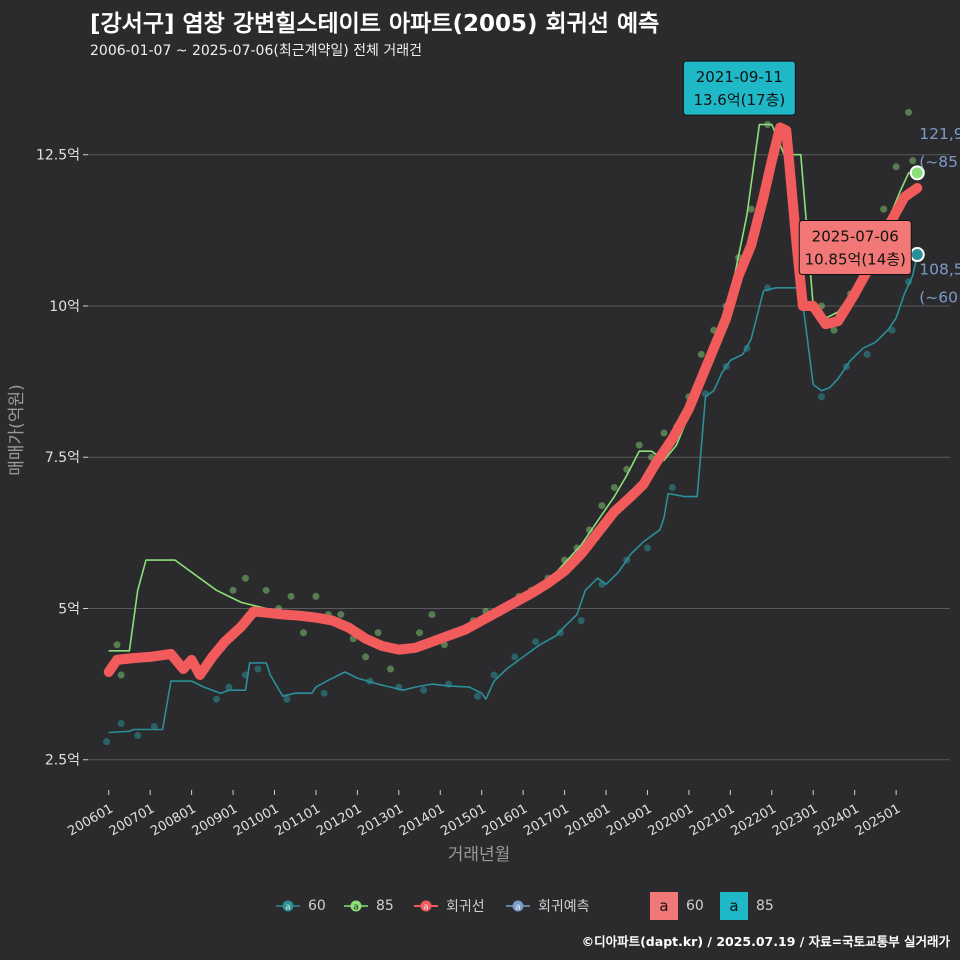  What do you see at coordinates (301, 906) in the screenshot?
I see `legend-item-60: a 60` at bounding box center [301, 906].